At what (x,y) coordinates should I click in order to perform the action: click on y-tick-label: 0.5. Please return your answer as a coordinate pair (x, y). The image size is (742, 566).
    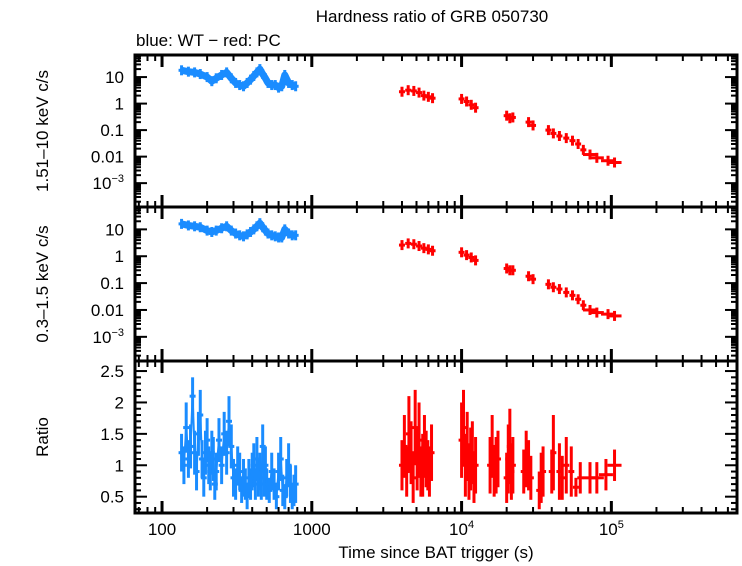
    Looking at the image, I should click on (112, 497).